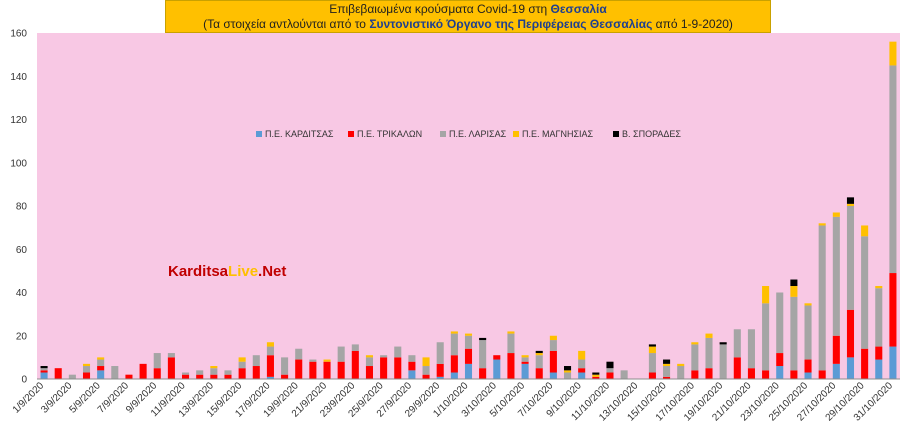 The width and height of the screenshot is (900, 438). Describe the element at coordinates (299, 134) in the screenshot. I see `legend-label: Π.Ε. ΚΑΡΔΙΤΣΑΣ` at that location.